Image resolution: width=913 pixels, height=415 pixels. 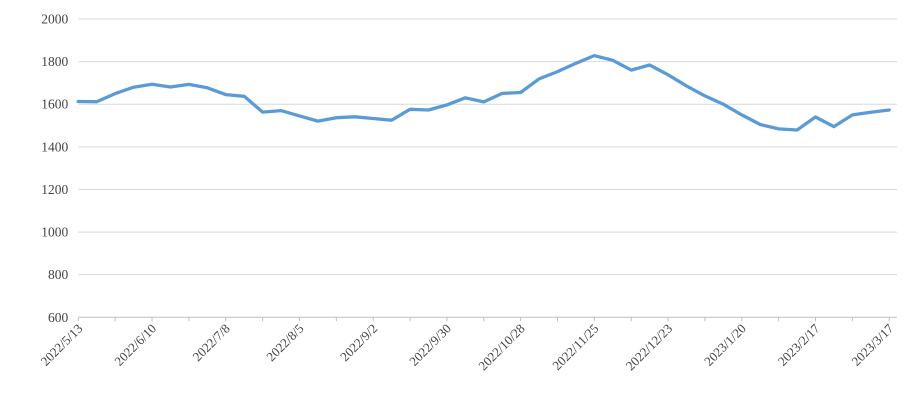 What do you see at coordinates (54, 232) in the screenshot?
I see `y-tick-label: 1000` at bounding box center [54, 232].